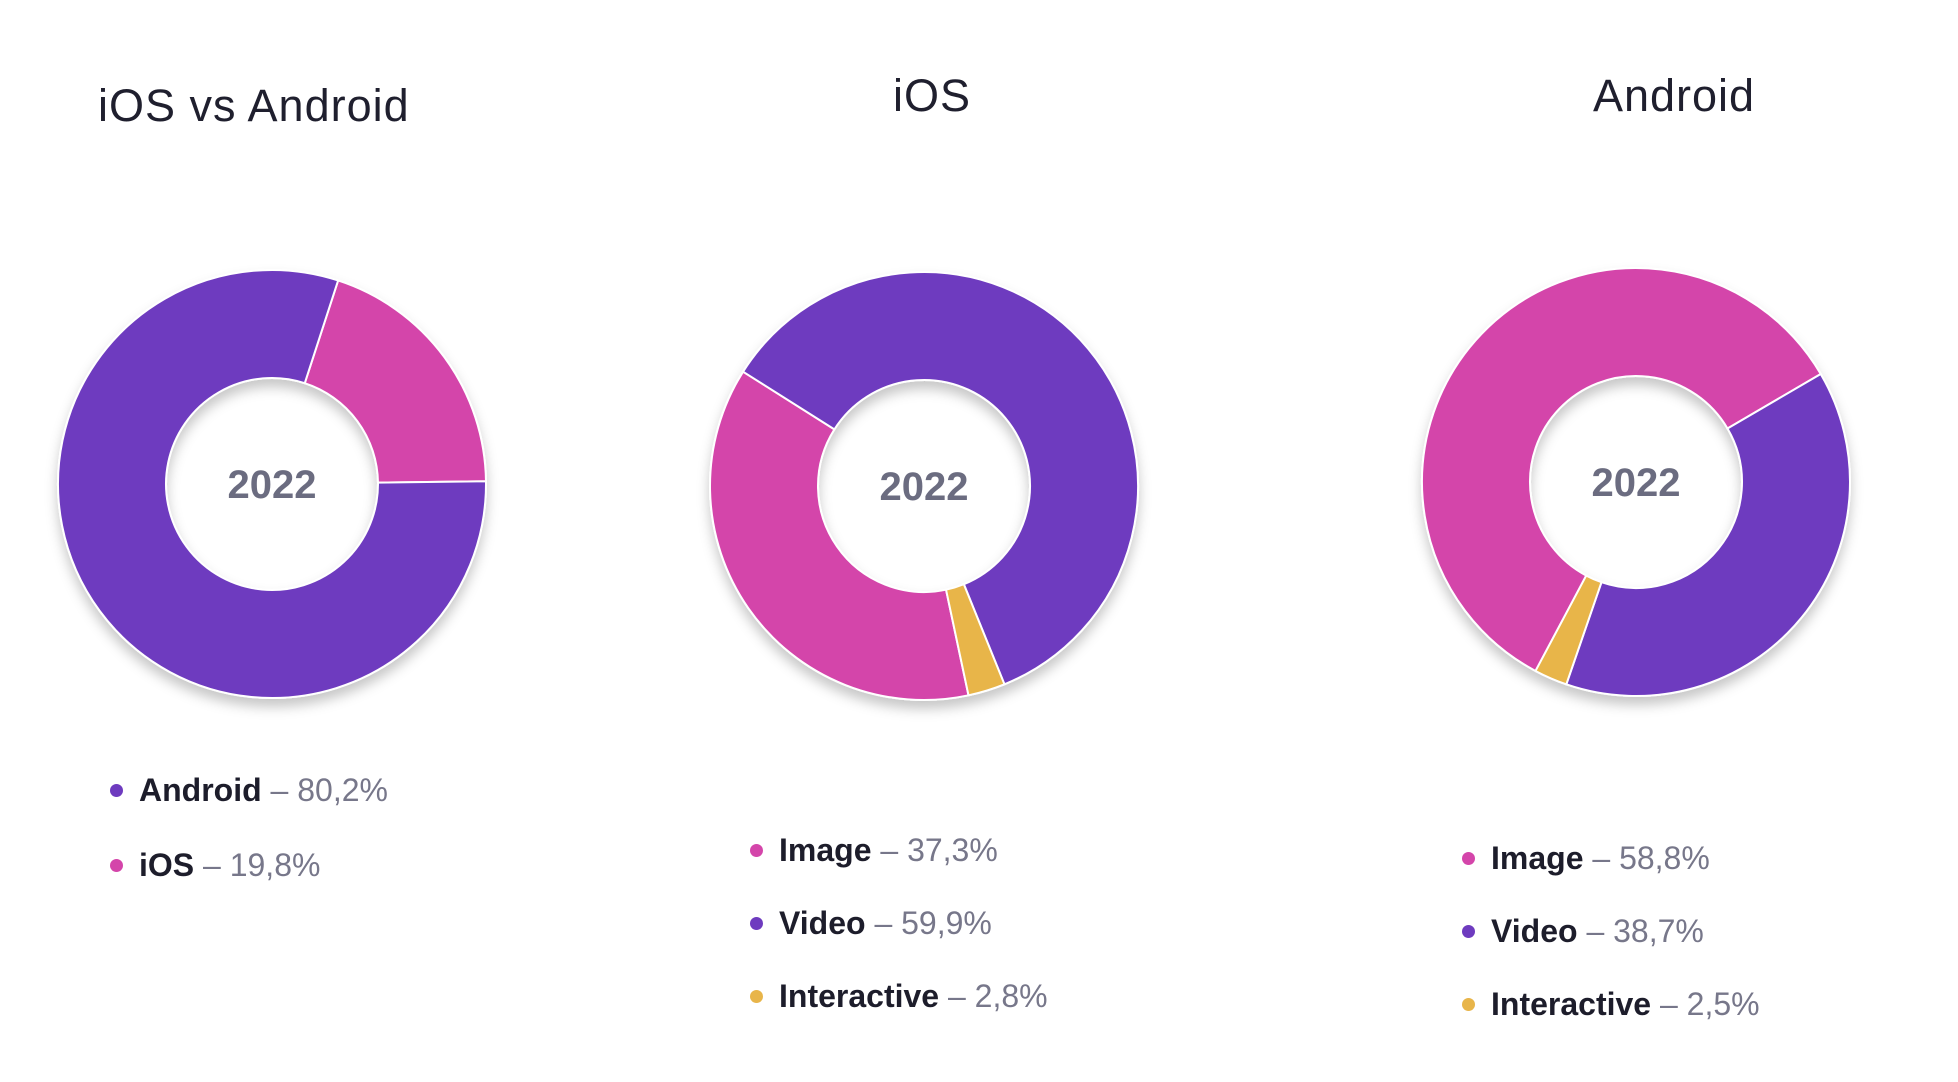  What do you see at coordinates (1011, 996) in the screenshot?
I see `legend-value: 2,8%` at bounding box center [1011, 996].